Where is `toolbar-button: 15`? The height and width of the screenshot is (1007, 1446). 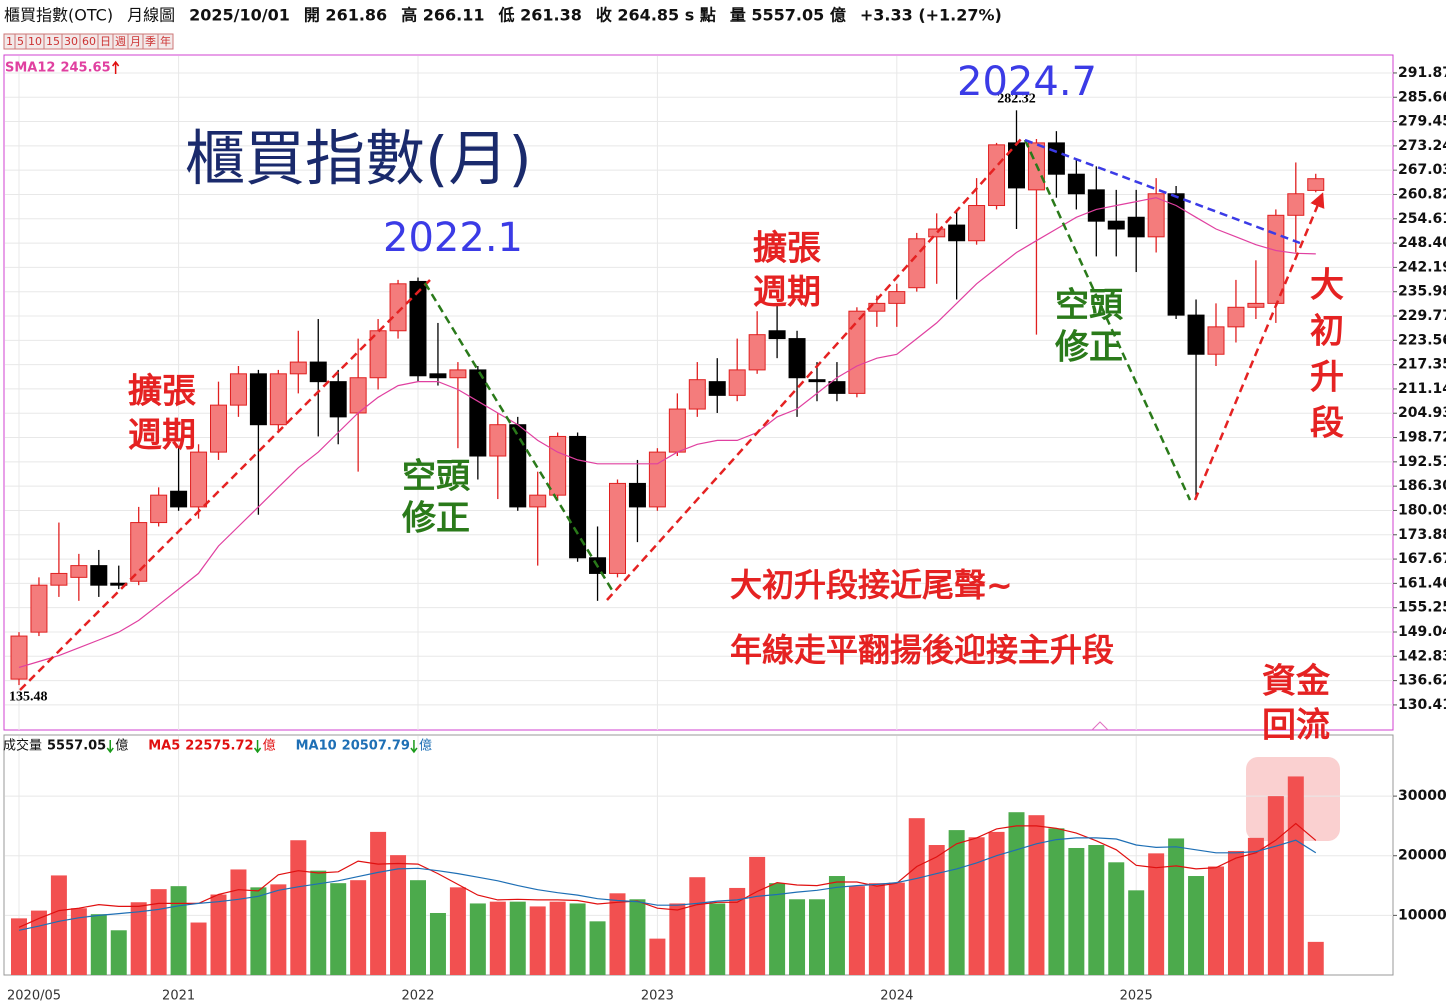 toolbar-button: 15 is located at coordinates (53, 41).